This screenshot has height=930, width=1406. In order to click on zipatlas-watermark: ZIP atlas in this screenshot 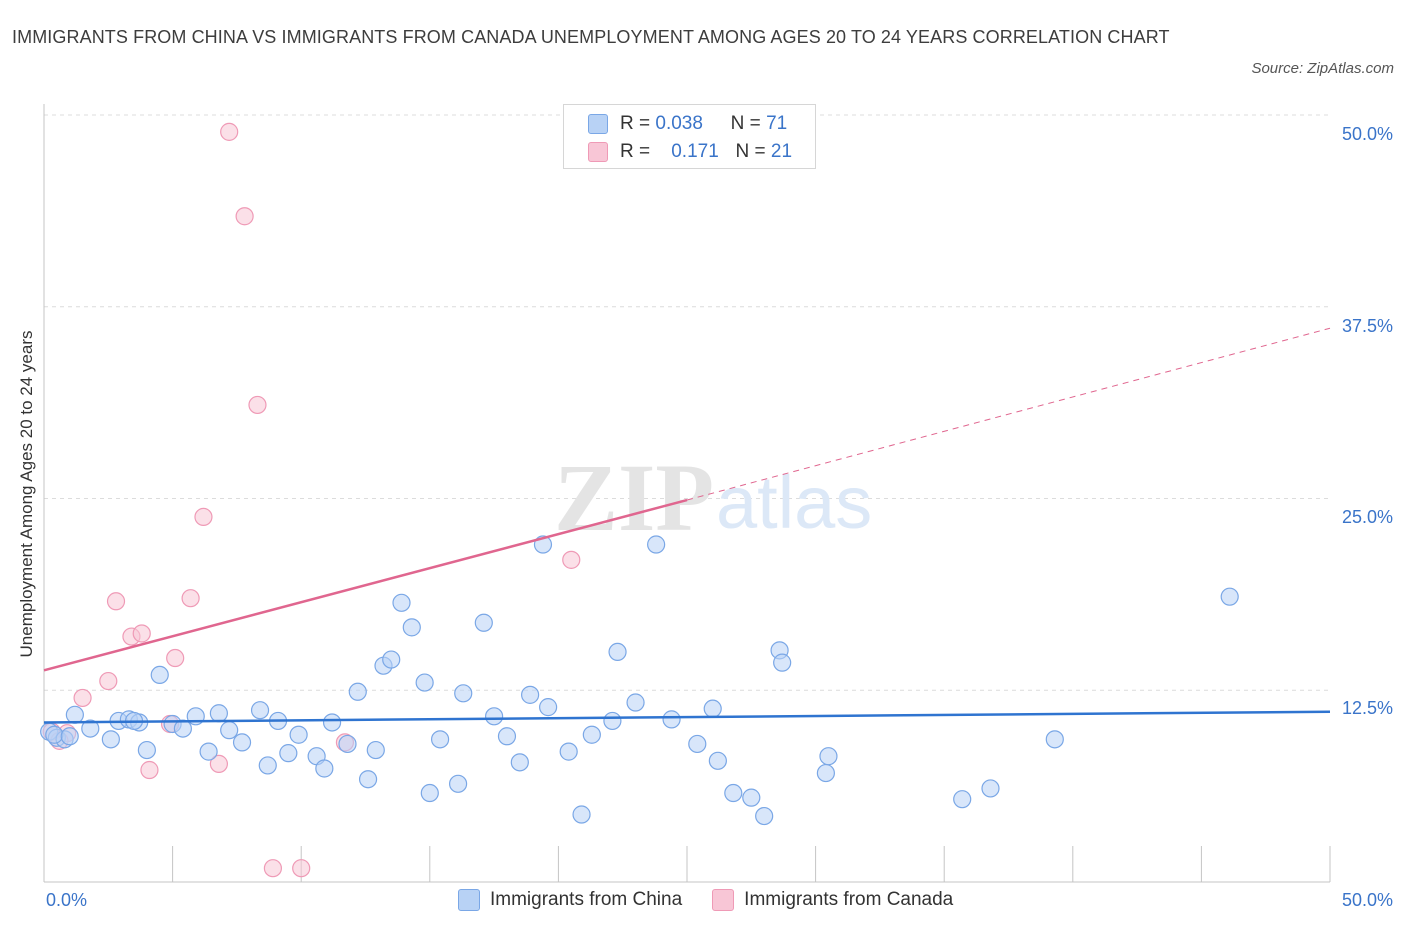, I will do `click(713, 497)`.